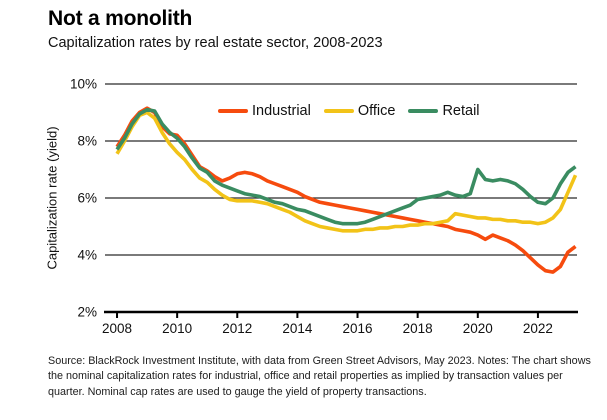 The image size is (607, 420). I want to click on legend-label-industrial: Industrial, so click(281, 111).